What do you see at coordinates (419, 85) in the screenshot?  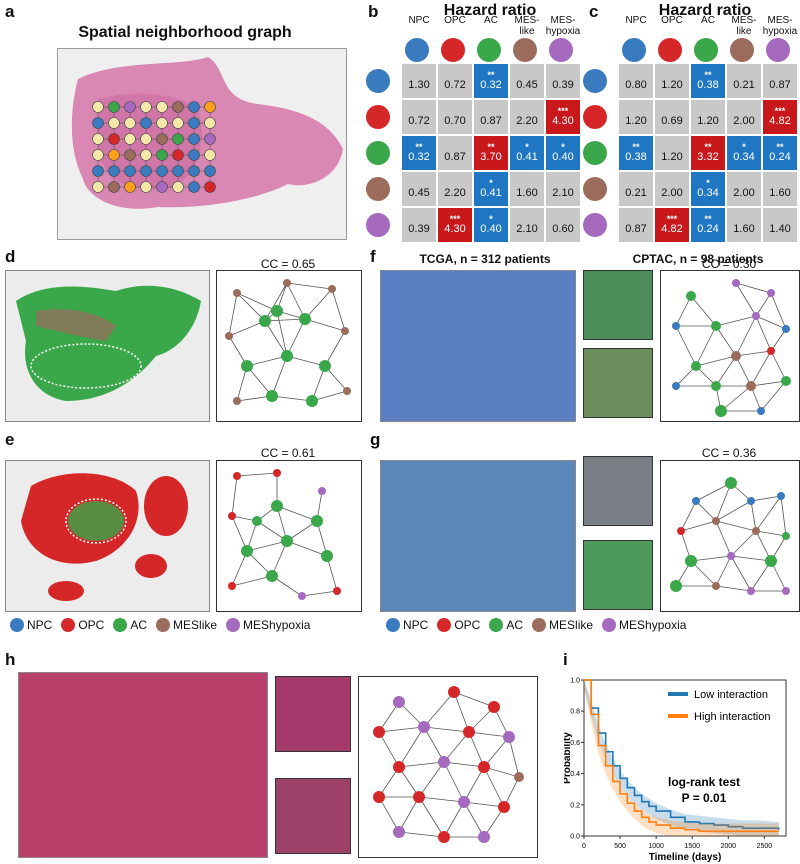 I see `hazard-value: 1.30` at bounding box center [419, 85].